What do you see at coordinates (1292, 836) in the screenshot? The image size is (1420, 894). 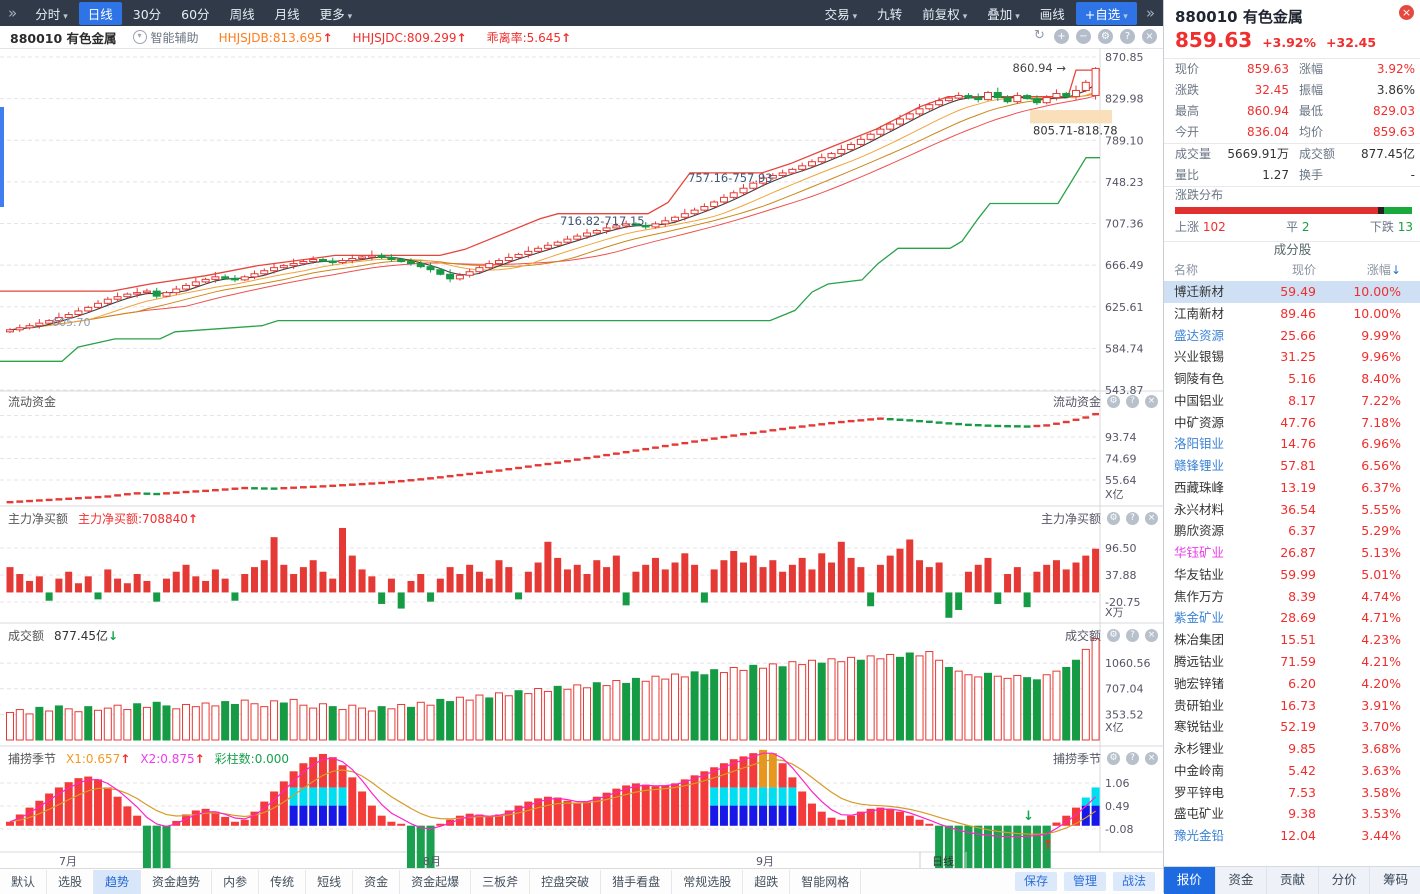 I see `constituent-row: 豫光金铅 12.04 3.44%` at bounding box center [1292, 836].